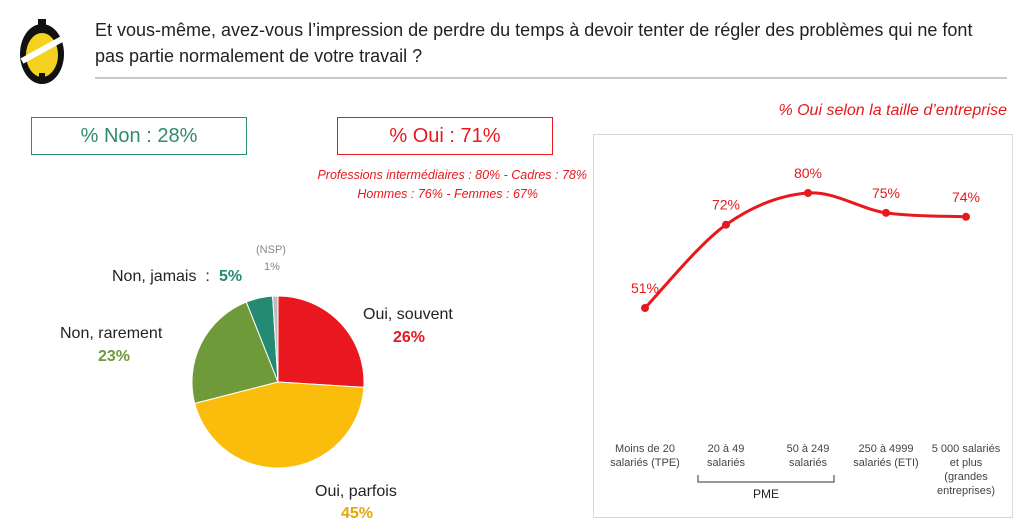  I want to click on line-value-label: 75%, so click(886, 193).